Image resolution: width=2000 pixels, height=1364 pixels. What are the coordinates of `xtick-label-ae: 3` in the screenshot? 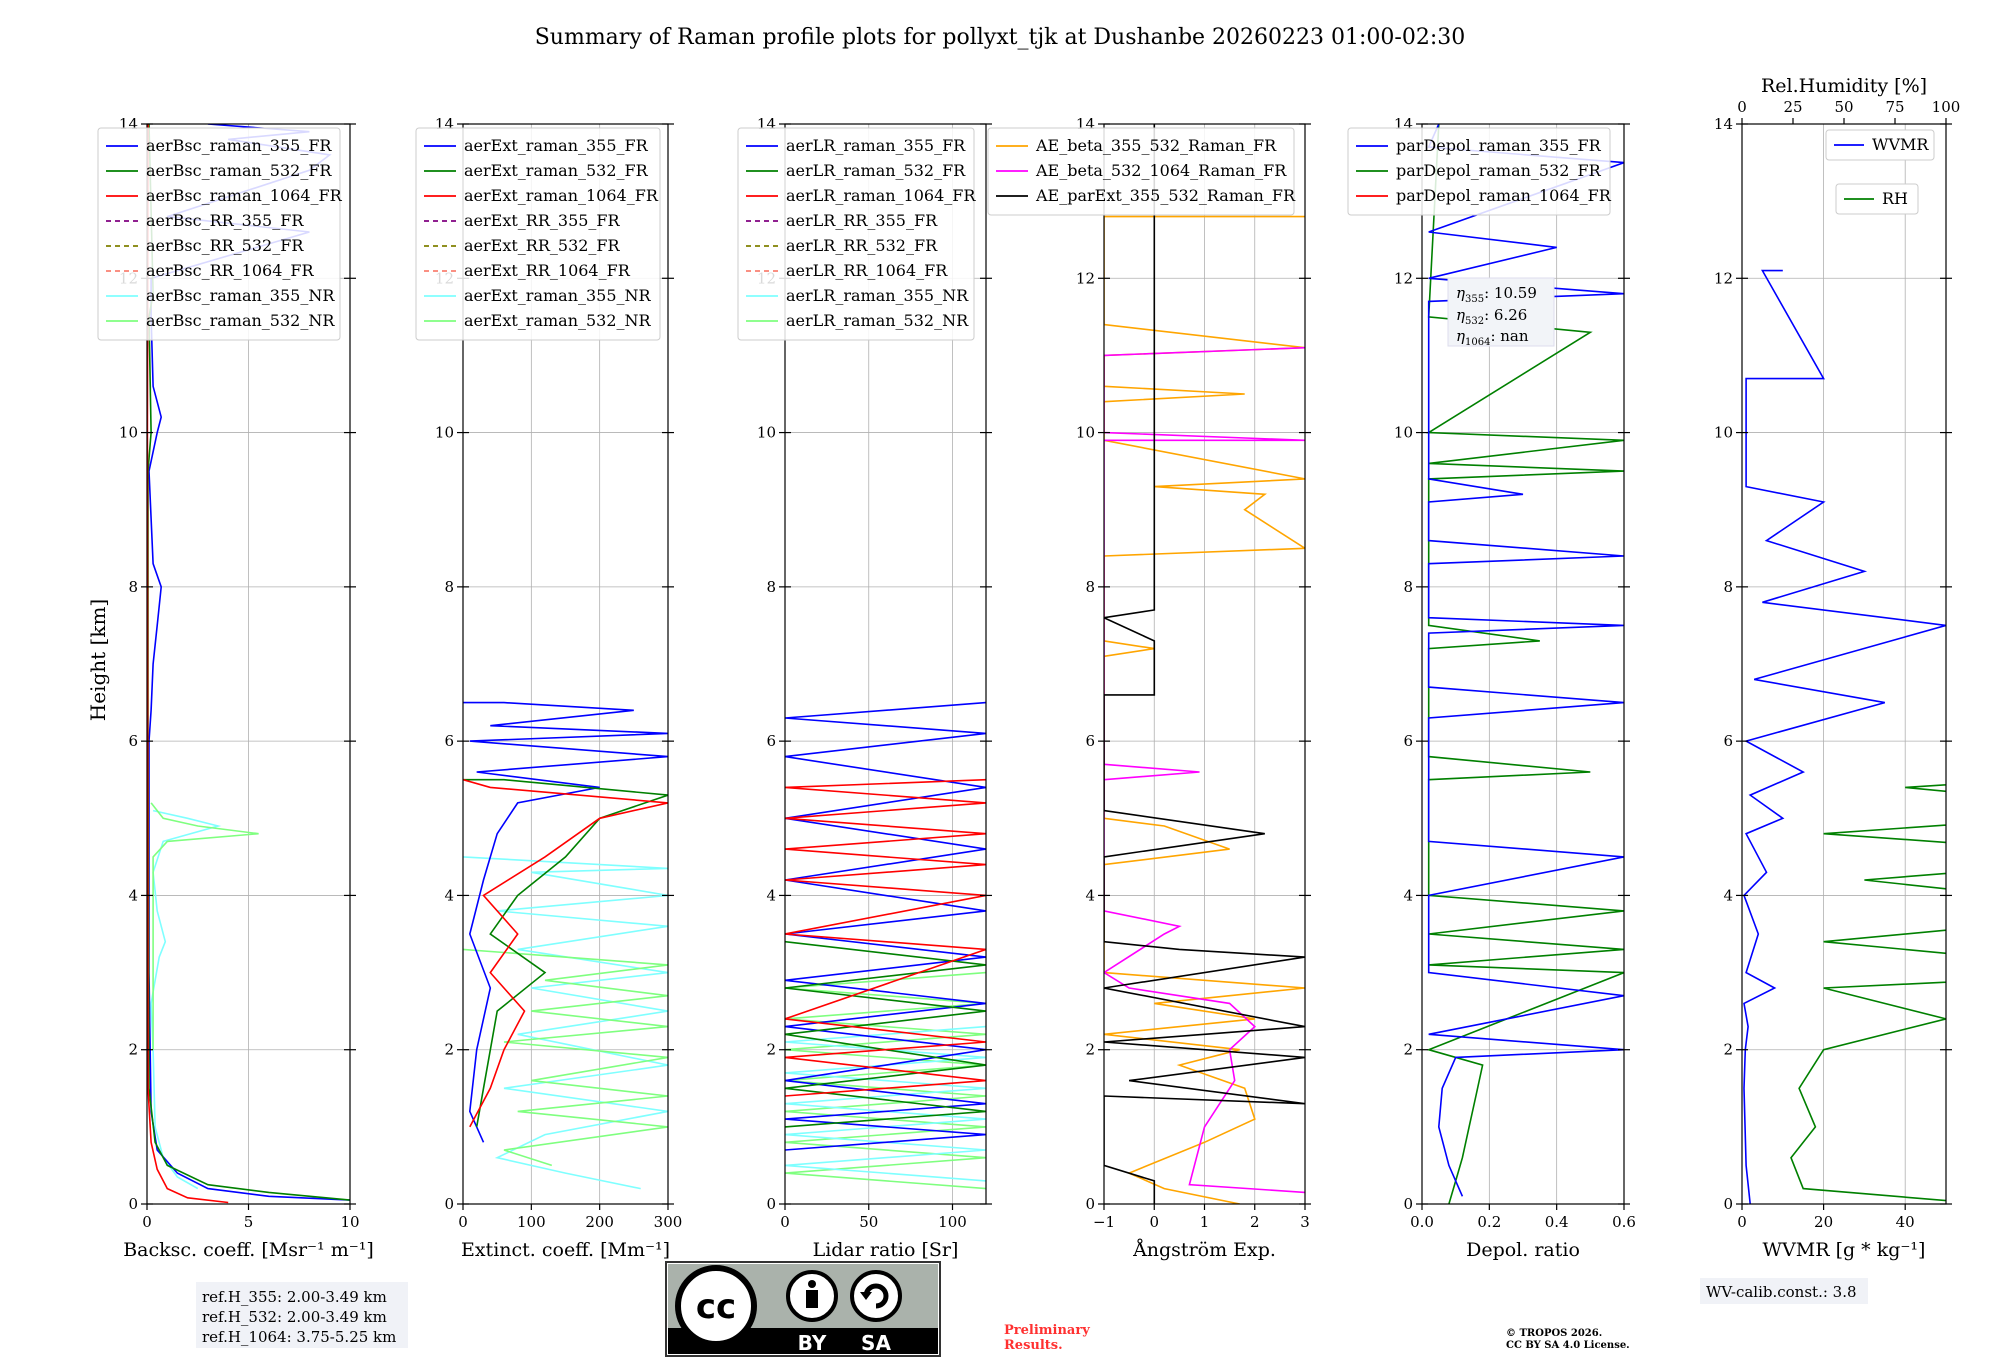 It's located at (1305, 1222).